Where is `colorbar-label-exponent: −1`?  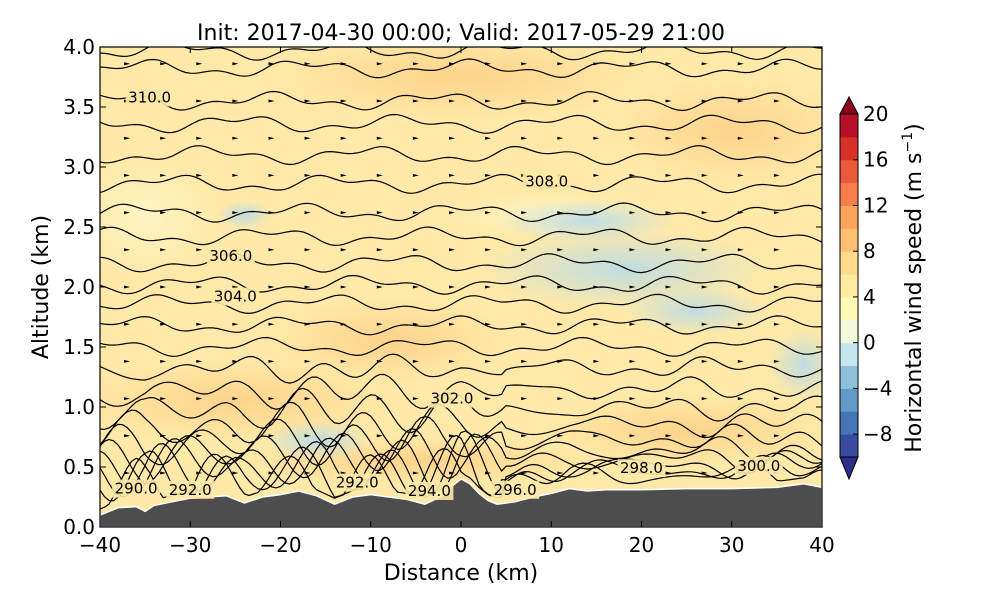 colorbar-label-exponent: −1 is located at coordinates (908, 142).